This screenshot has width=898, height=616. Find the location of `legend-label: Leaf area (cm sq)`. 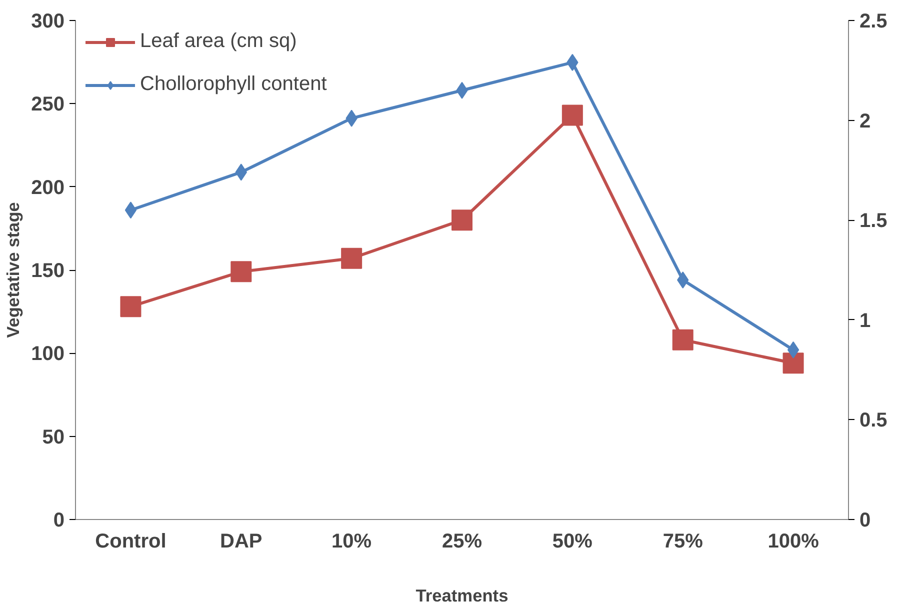

legend-label: Leaf area (cm sq) is located at coordinates (218, 41).